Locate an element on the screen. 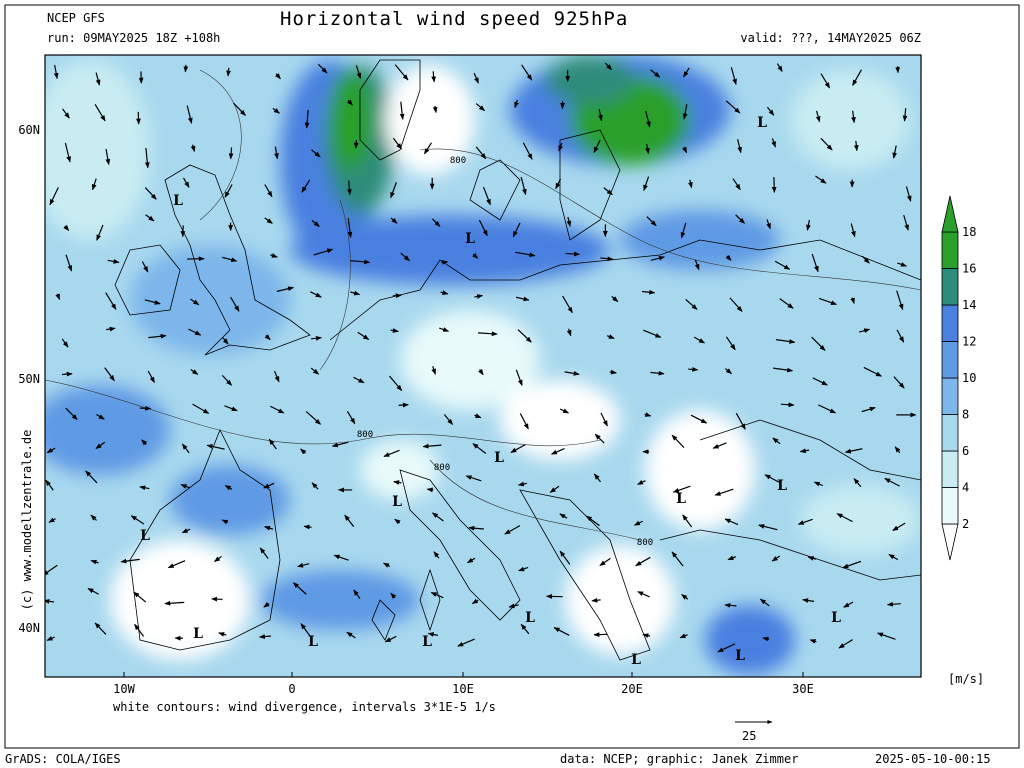 The width and height of the screenshot is (1024, 768). map-title: Horizontal wind speed 925hPa is located at coordinates (454, 19).